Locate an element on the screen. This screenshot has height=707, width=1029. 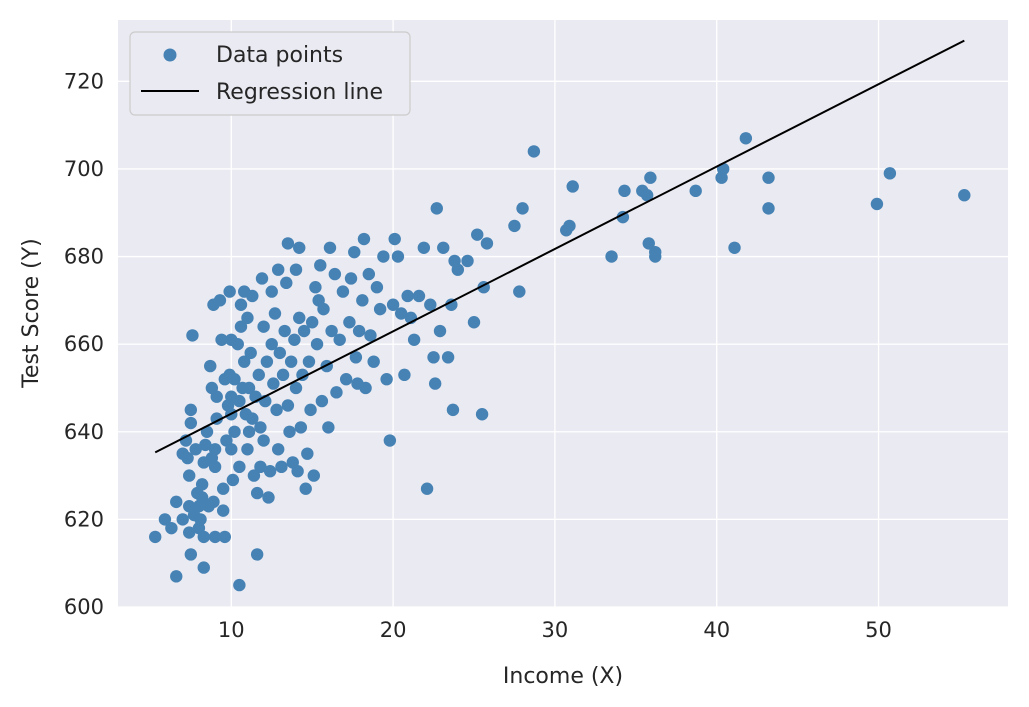
x-axis-label: Income (X) is located at coordinates (563, 676).